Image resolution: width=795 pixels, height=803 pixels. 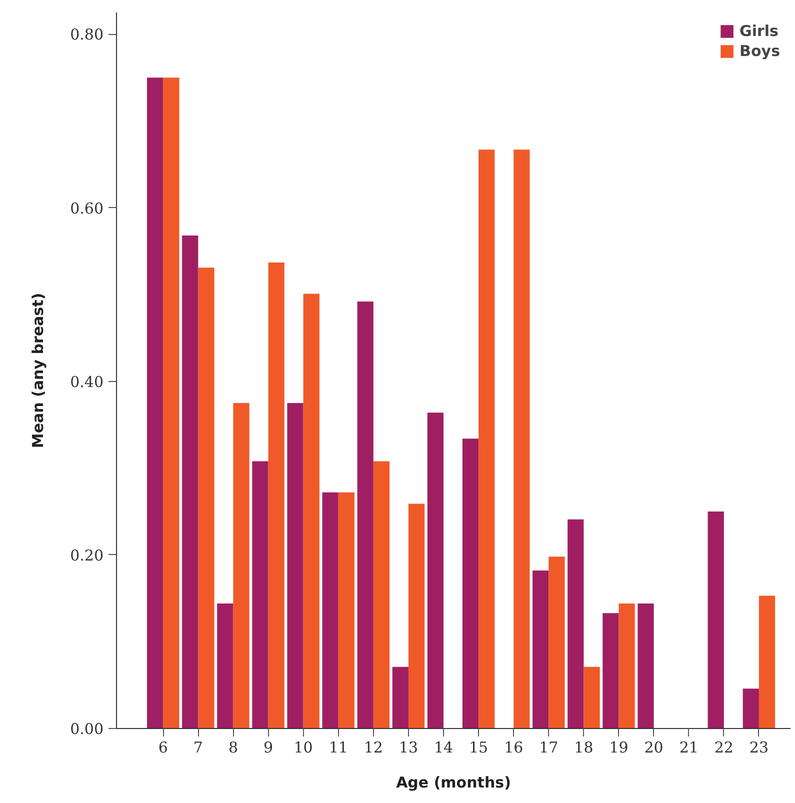 I want to click on y-tick-label: 0.20, so click(x=87, y=555).